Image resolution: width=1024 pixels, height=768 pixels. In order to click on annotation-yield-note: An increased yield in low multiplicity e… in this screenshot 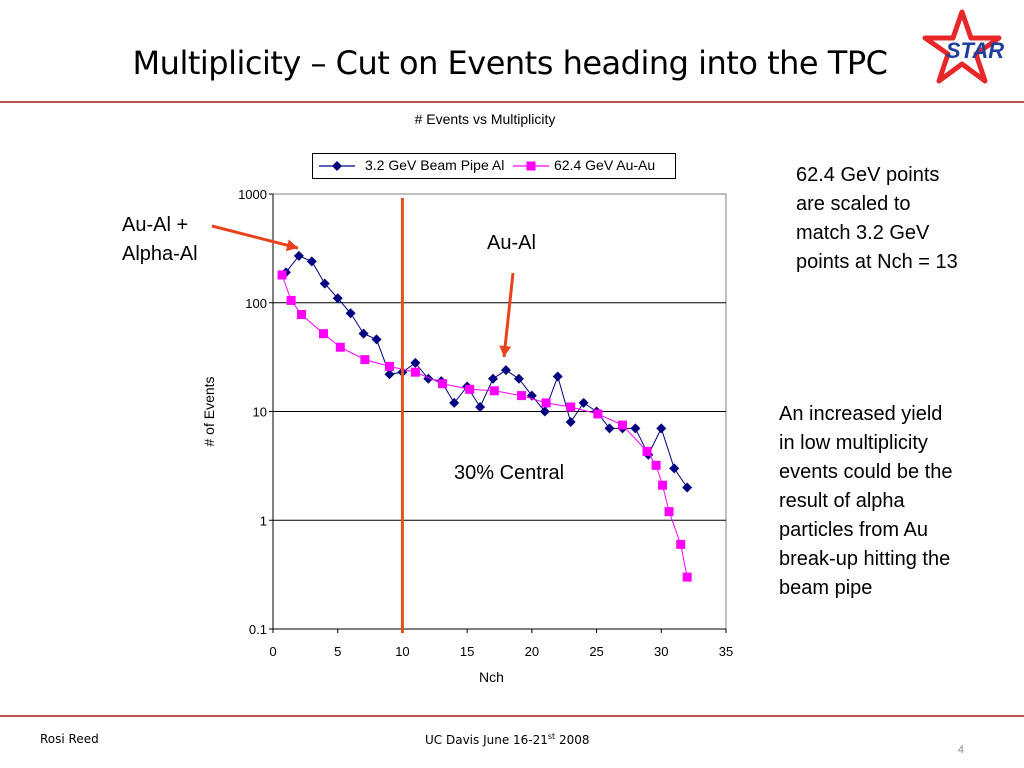, I will do `click(865, 501)`.